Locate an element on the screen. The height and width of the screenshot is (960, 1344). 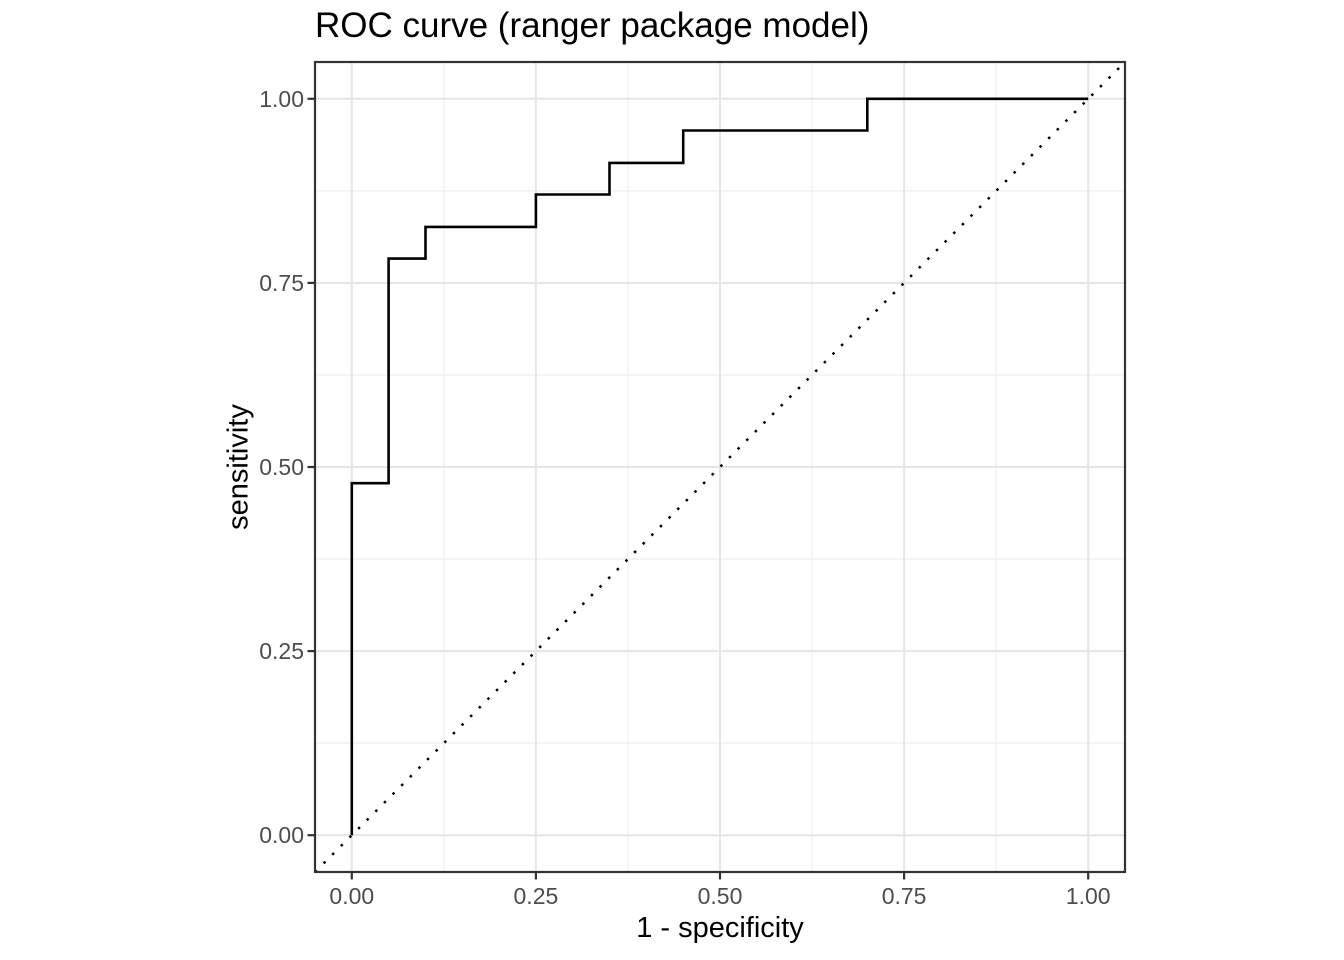
chart-title: ROC curve (ranger package model) is located at coordinates (592, 25).